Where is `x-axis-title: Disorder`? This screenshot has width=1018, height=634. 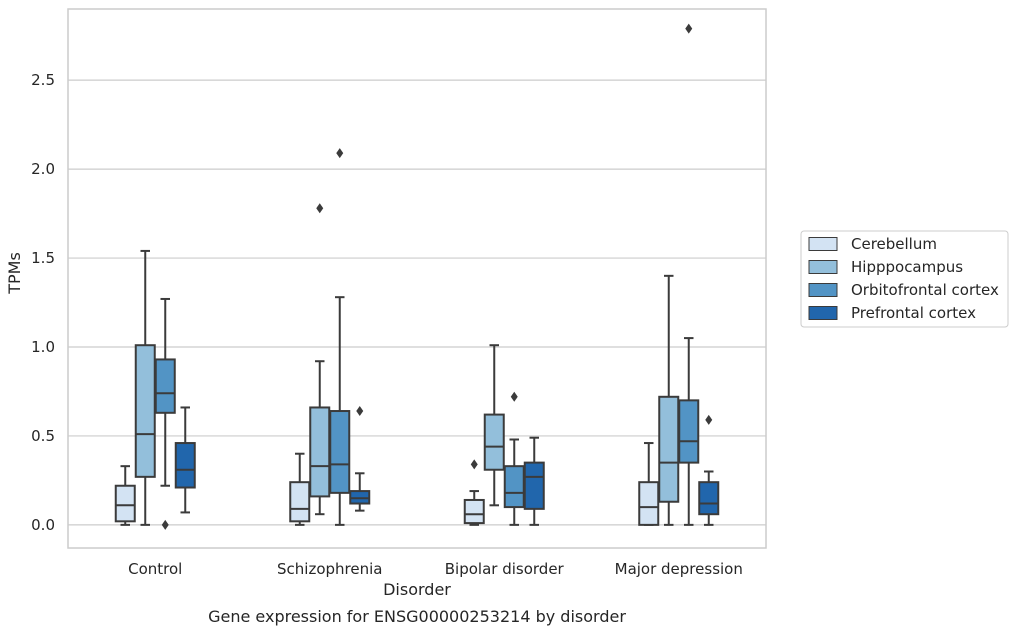
x-axis-title: Disorder is located at coordinates (417, 589).